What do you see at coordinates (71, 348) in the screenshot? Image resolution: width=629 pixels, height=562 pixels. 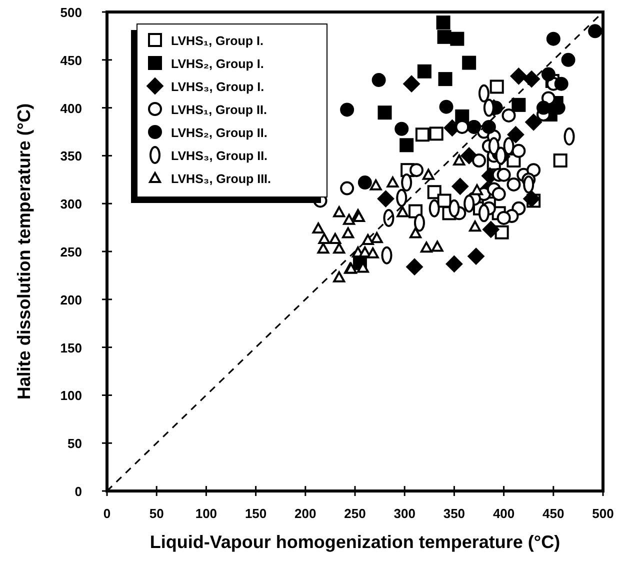 I see `y-tick-label: 150` at bounding box center [71, 348].